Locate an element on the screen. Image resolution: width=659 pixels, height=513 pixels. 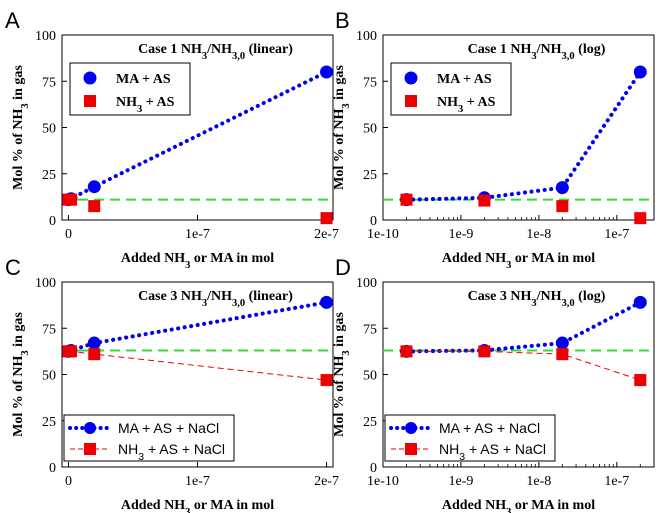
panel-title: Case 1 NH3/NH3,0 (linear) is located at coordinates (215, 52).